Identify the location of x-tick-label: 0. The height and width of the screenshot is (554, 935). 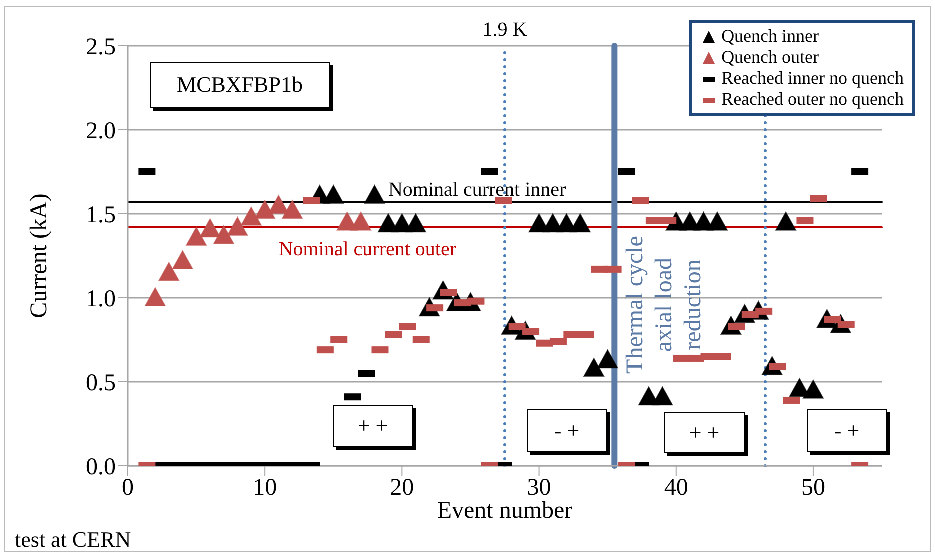
(128, 488).